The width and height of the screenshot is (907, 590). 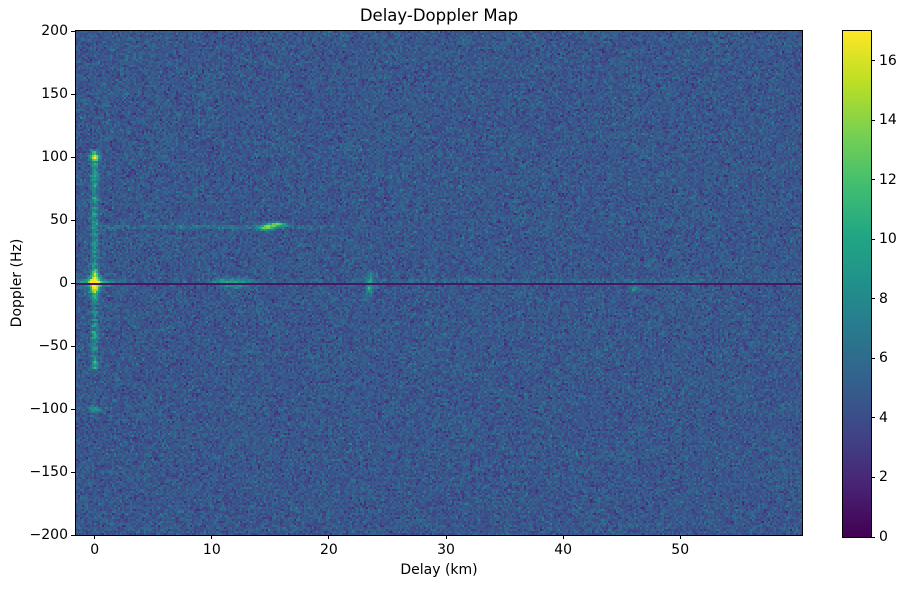 What do you see at coordinates (54, 157) in the screenshot?
I see `y-tick-label: 100` at bounding box center [54, 157].